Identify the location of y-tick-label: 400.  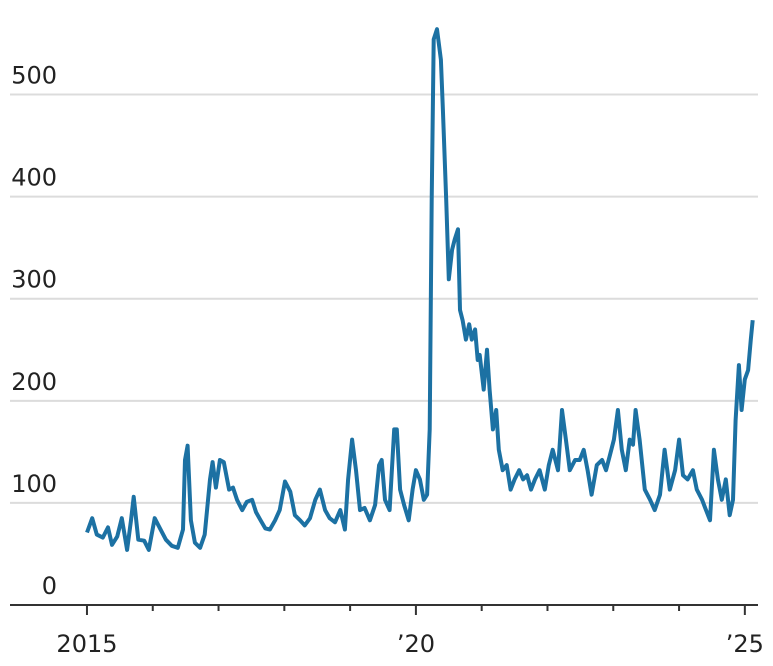
(34, 178).